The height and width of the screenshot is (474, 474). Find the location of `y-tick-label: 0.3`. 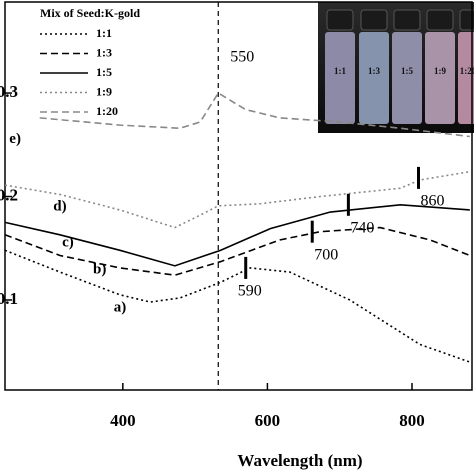

y-tick-label: 0.3 is located at coordinates (9, 91).